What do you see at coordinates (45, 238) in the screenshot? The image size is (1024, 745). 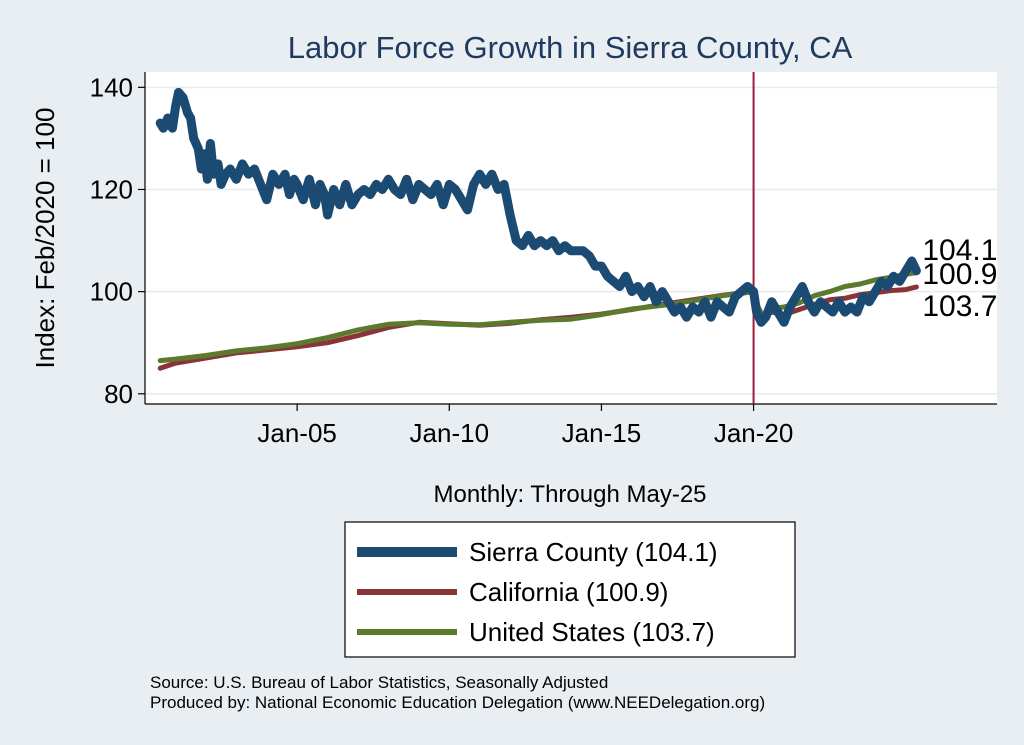 I see `y-axis-label: Index: Feb/2020 = 100` at bounding box center [45, 238].